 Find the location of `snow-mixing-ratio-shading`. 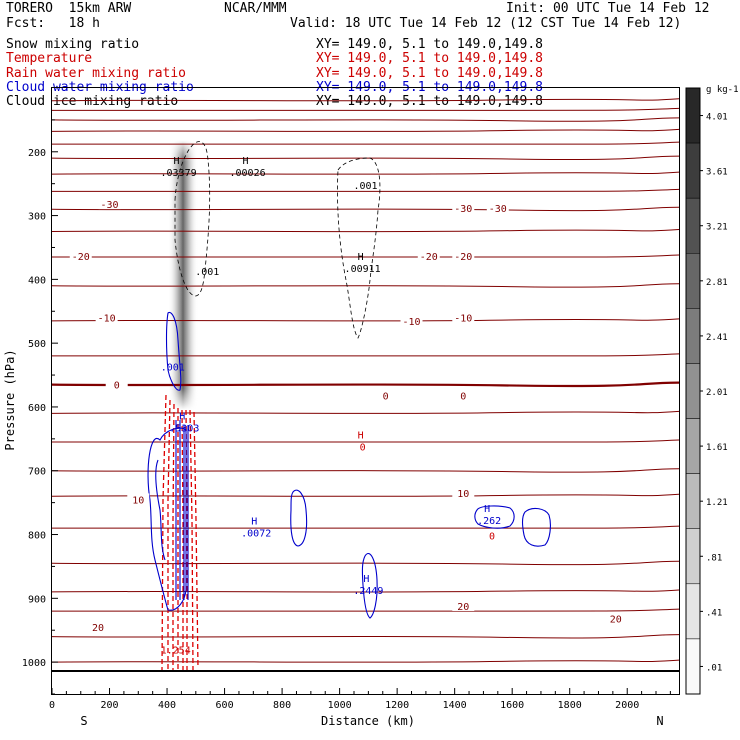

snow-mixing-ratio-shading is located at coordinates (183, 275).